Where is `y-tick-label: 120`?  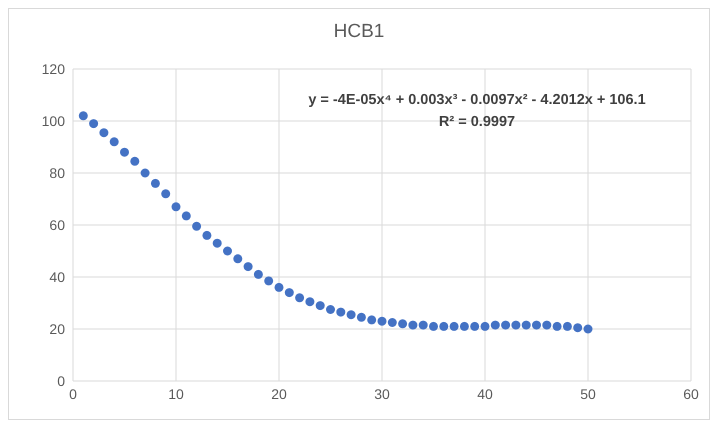
y-tick-label: 120 is located at coordinates (54, 68).